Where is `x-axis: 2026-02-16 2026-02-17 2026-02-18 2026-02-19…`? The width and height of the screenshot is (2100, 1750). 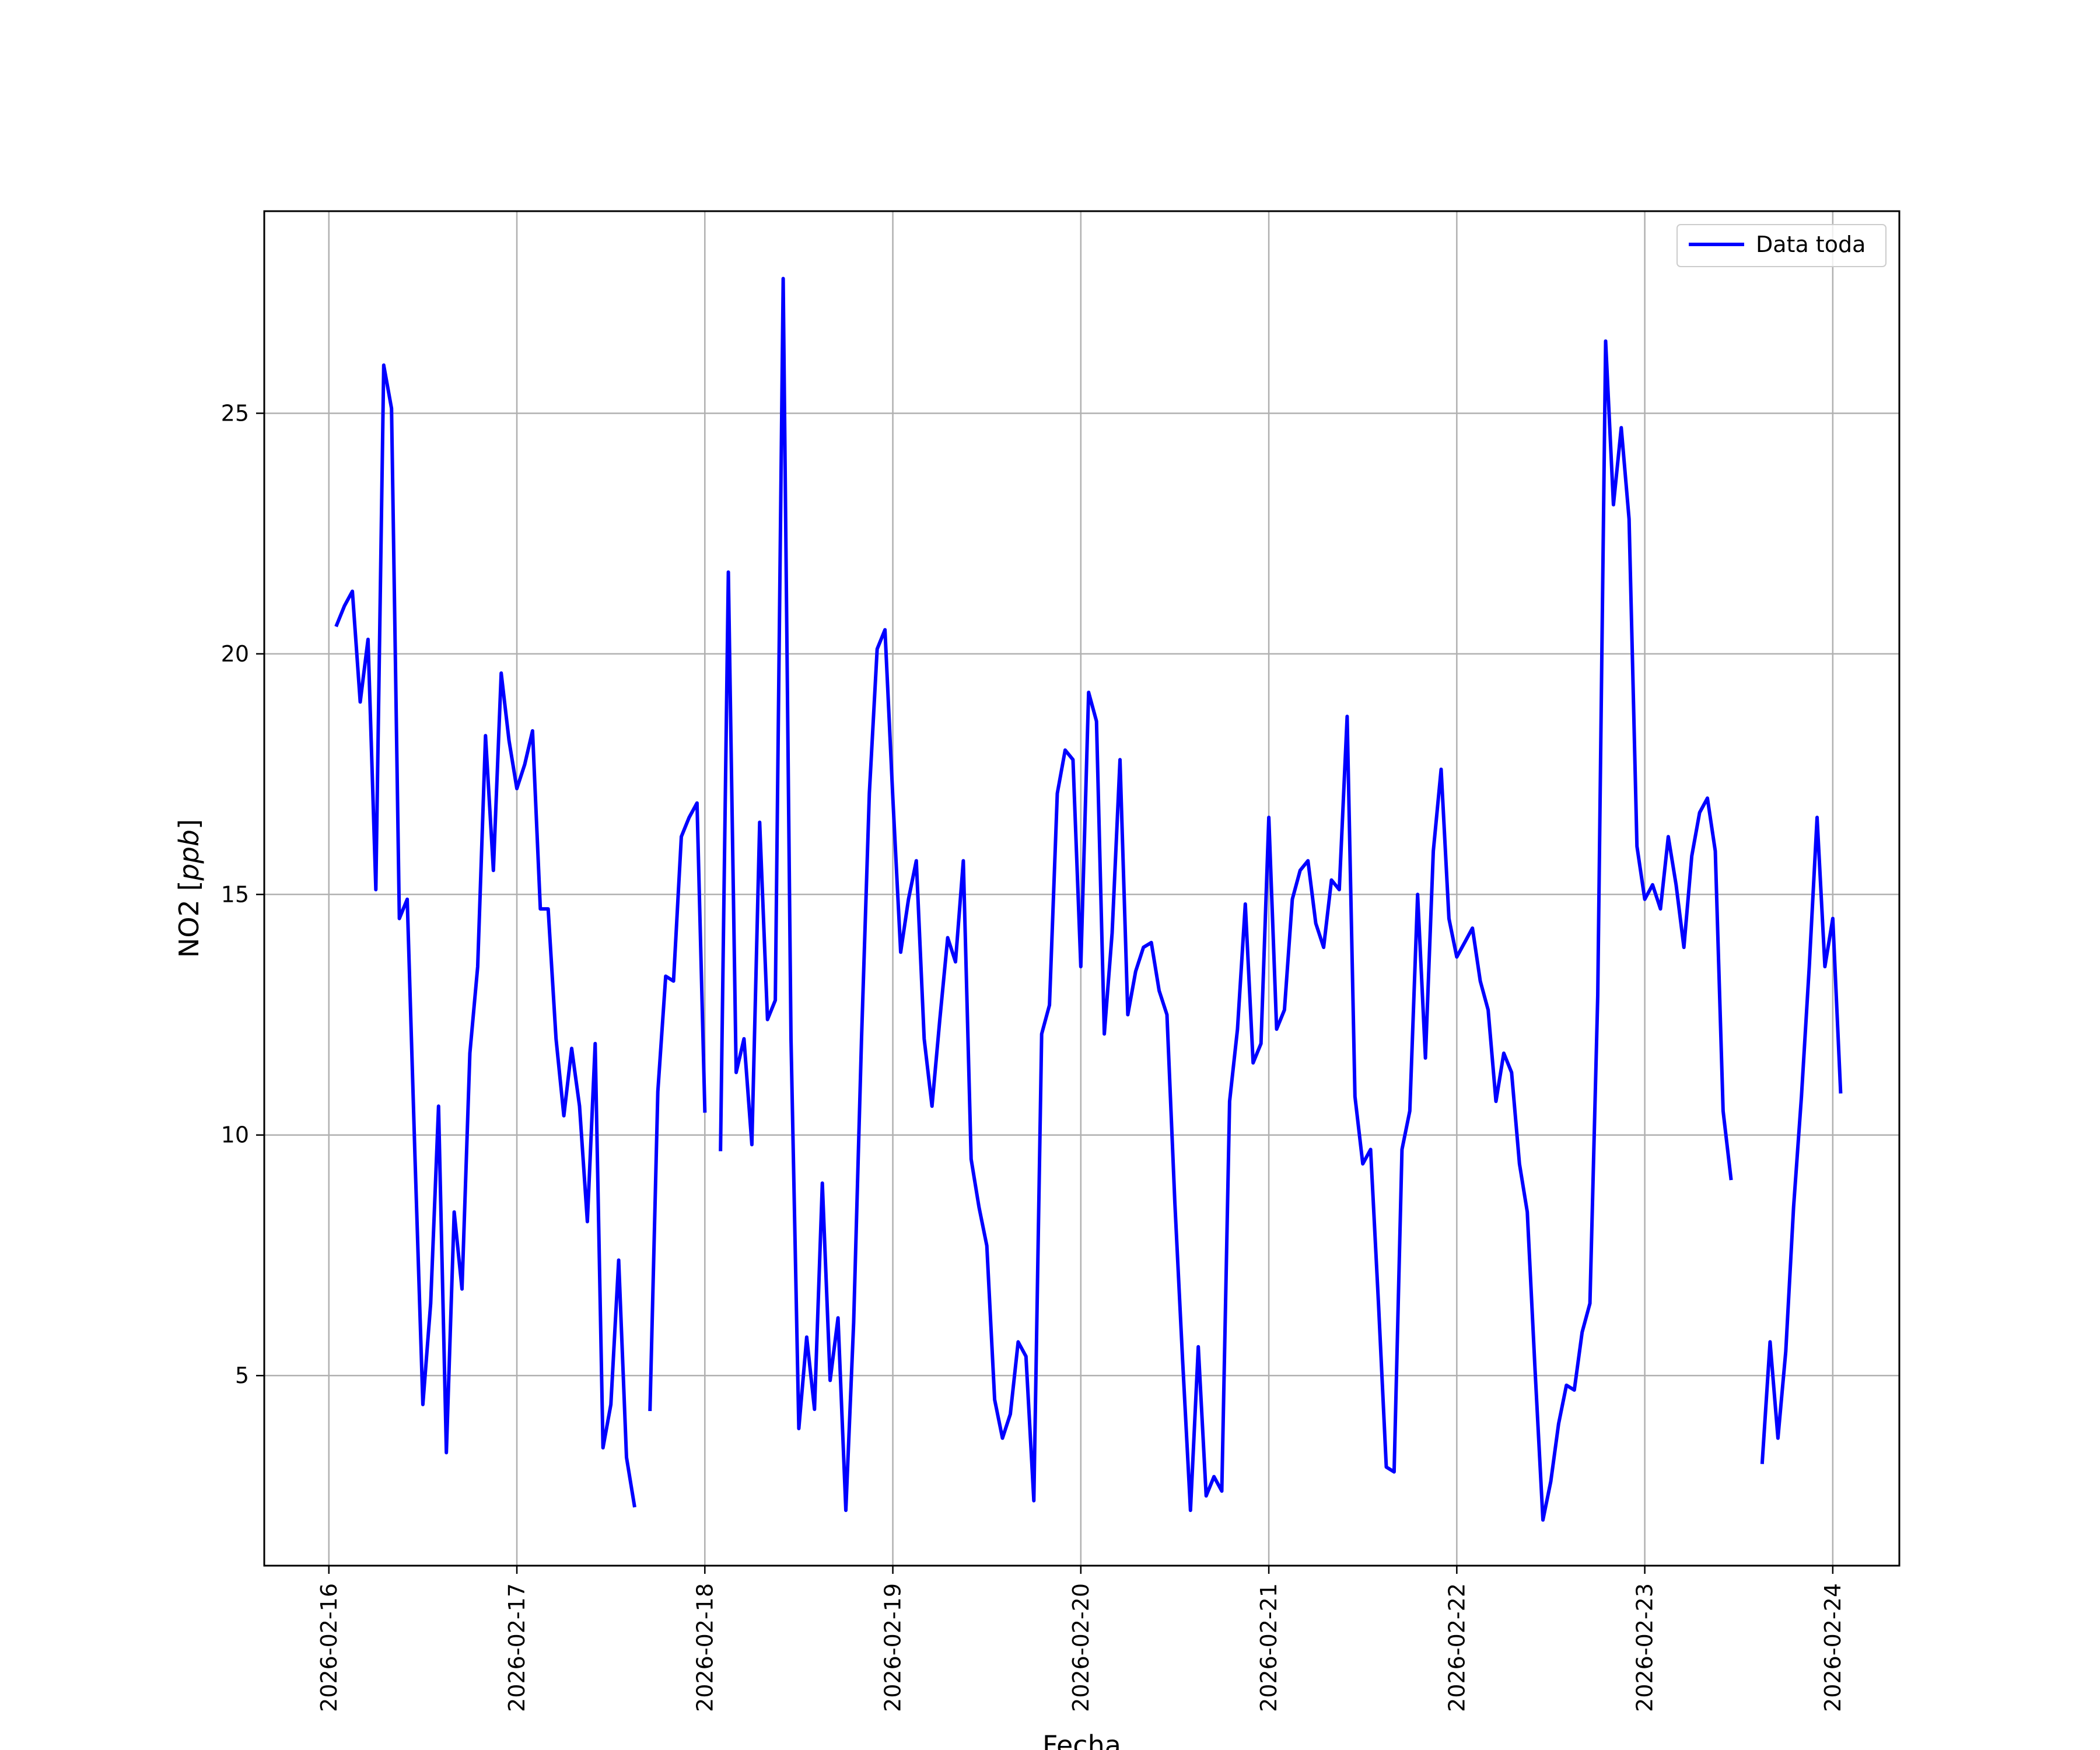
x-axis: 2026-02-16 2026-02-17 2026-02-18 2026-02-19… is located at coordinates (1081, 1639).